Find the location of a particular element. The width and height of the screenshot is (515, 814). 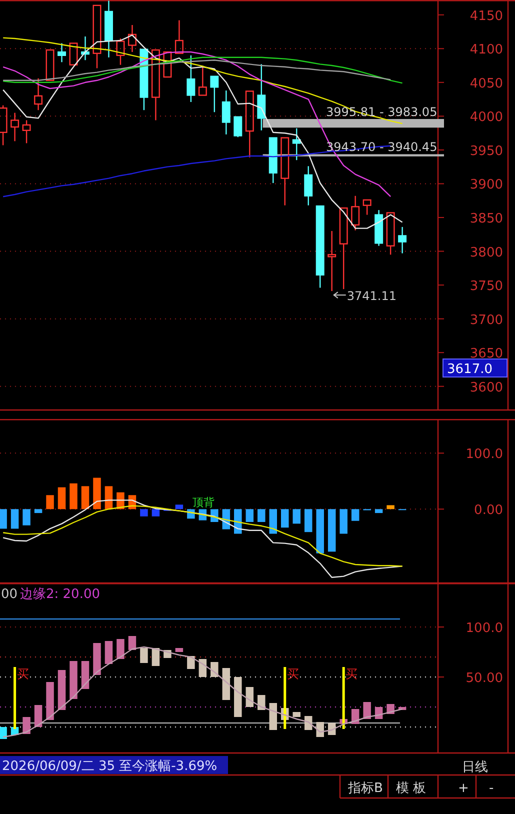

y-tick-label: 3800 is located at coordinates (486, 252).